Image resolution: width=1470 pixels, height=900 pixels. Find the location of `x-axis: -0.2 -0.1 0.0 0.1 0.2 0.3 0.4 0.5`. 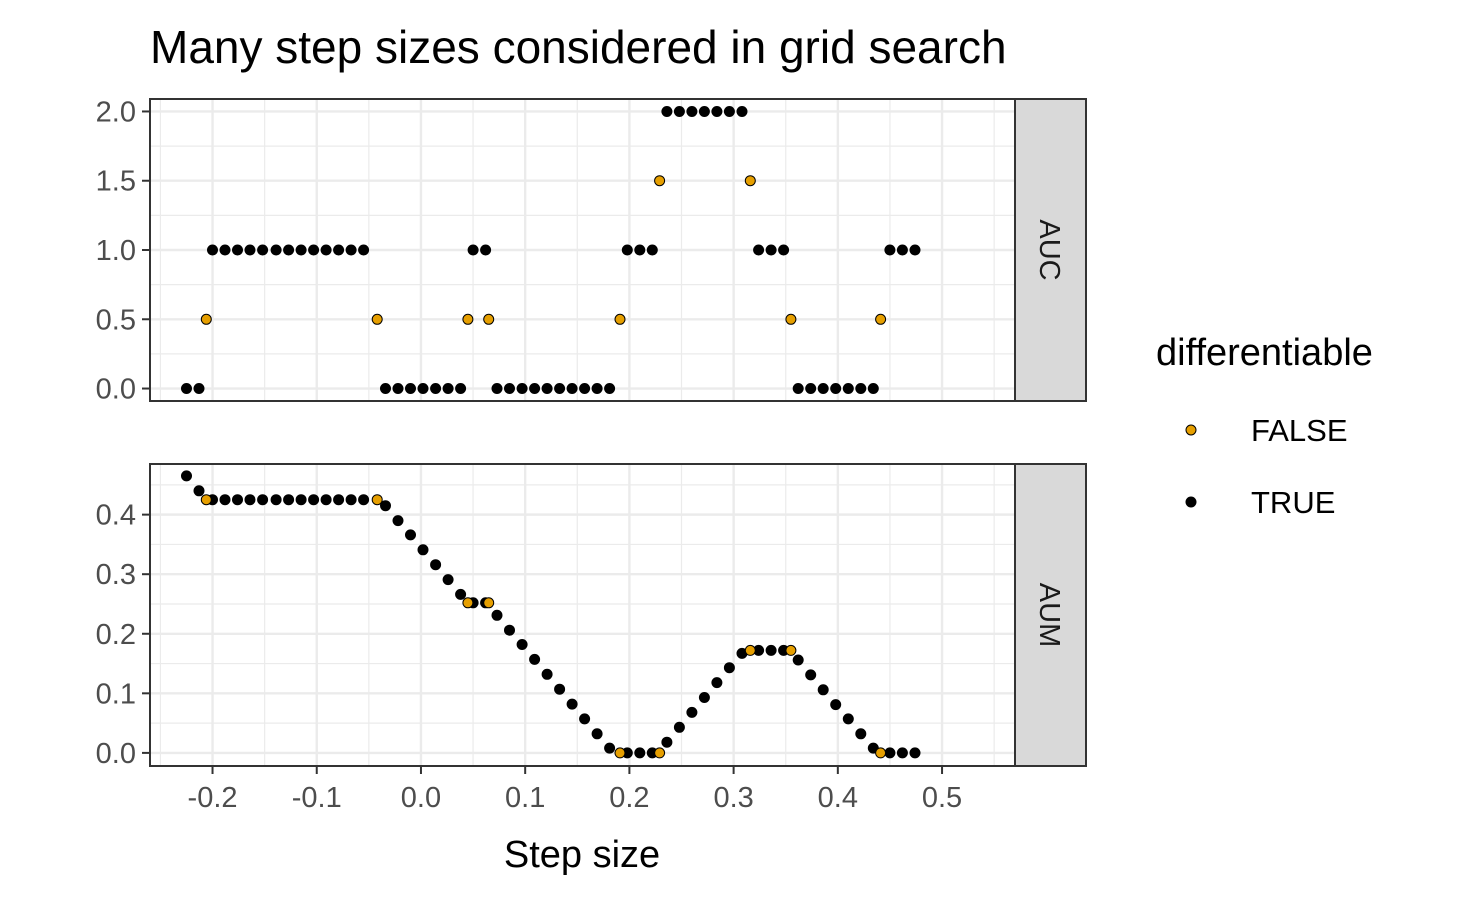

x-axis: -0.2 -0.1 0.0 0.1 0.2 0.3 0.4 0.5 is located at coordinates (575, 790).